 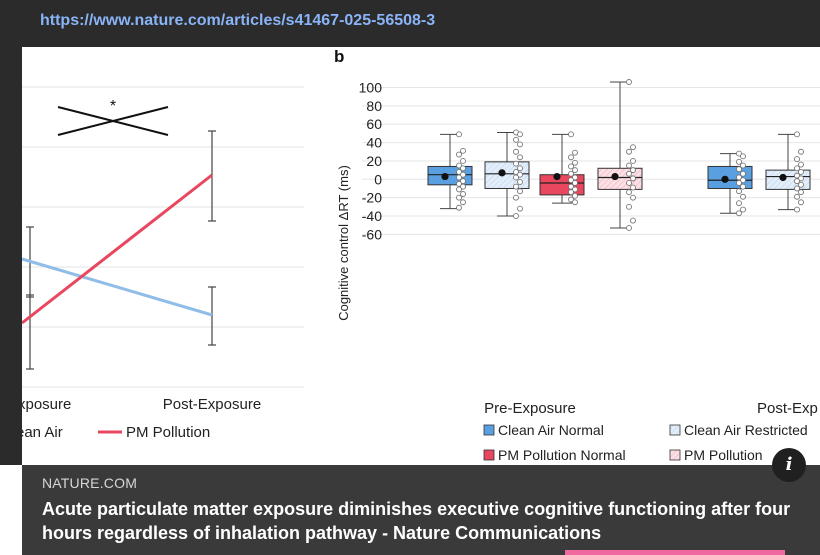 I want to click on y-tick-label: -60, so click(x=372, y=234).